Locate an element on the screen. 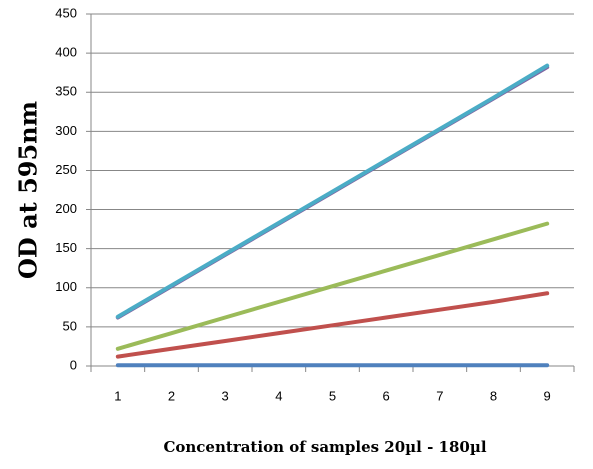 The image size is (593, 469). x-tick-label: 6 is located at coordinates (386, 395).